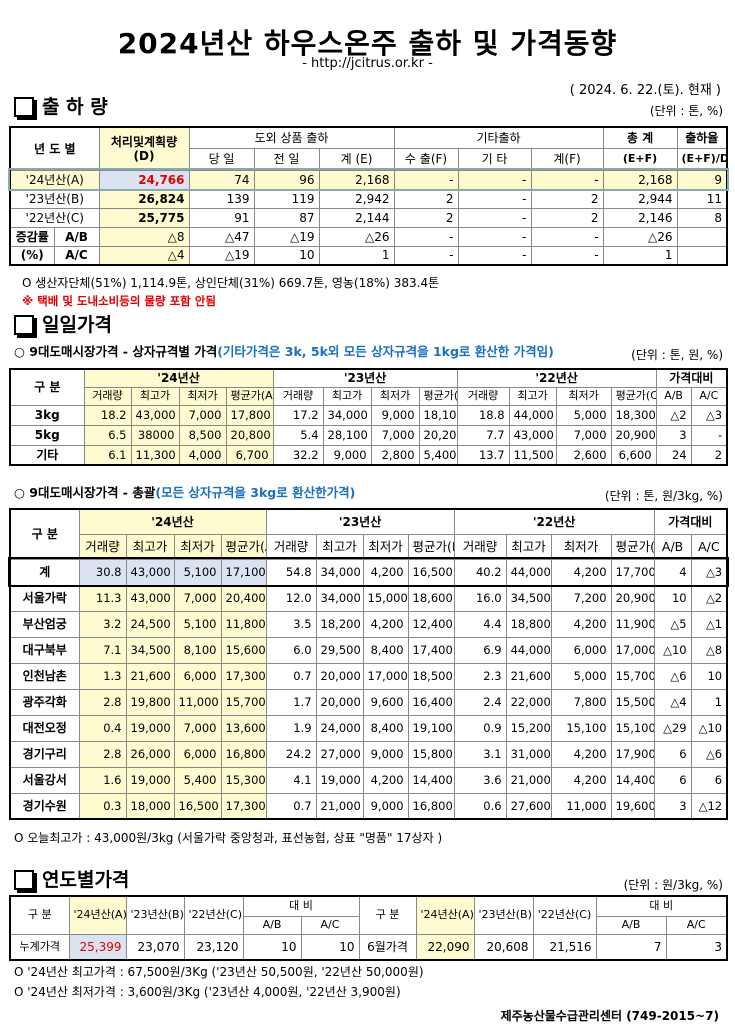  I want to click on row-label: 증감률, so click(32, 236).